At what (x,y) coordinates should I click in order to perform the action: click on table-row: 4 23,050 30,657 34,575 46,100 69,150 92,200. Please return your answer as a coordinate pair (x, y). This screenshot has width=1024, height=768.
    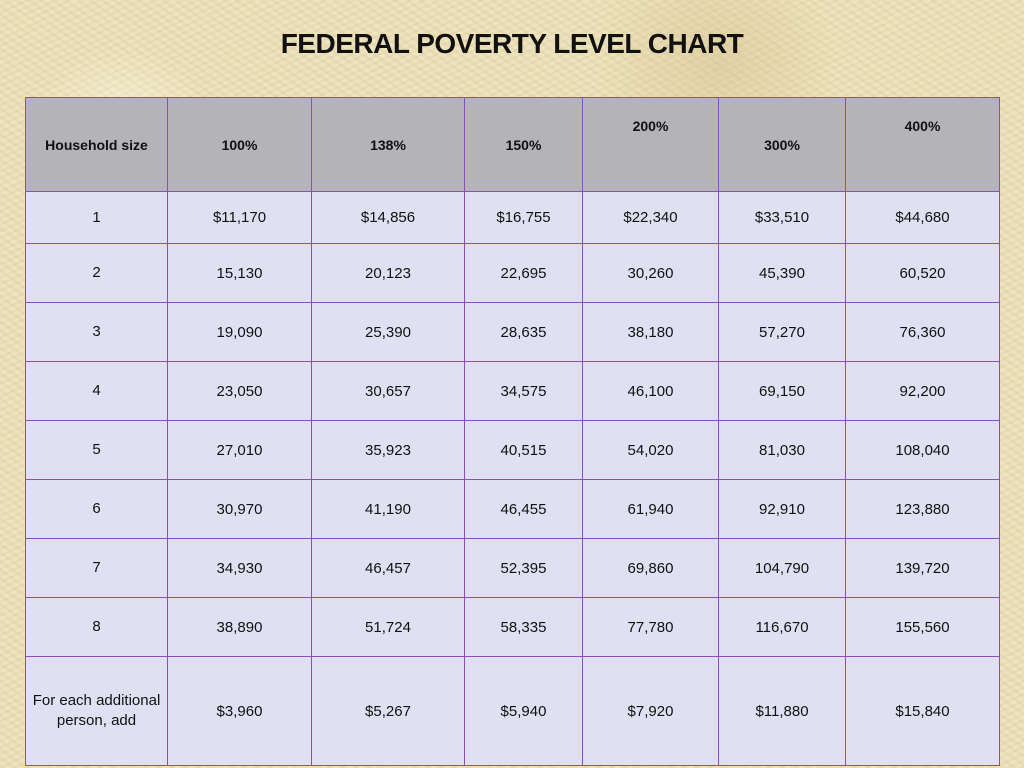
    Looking at the image, I should click on (512, 391).